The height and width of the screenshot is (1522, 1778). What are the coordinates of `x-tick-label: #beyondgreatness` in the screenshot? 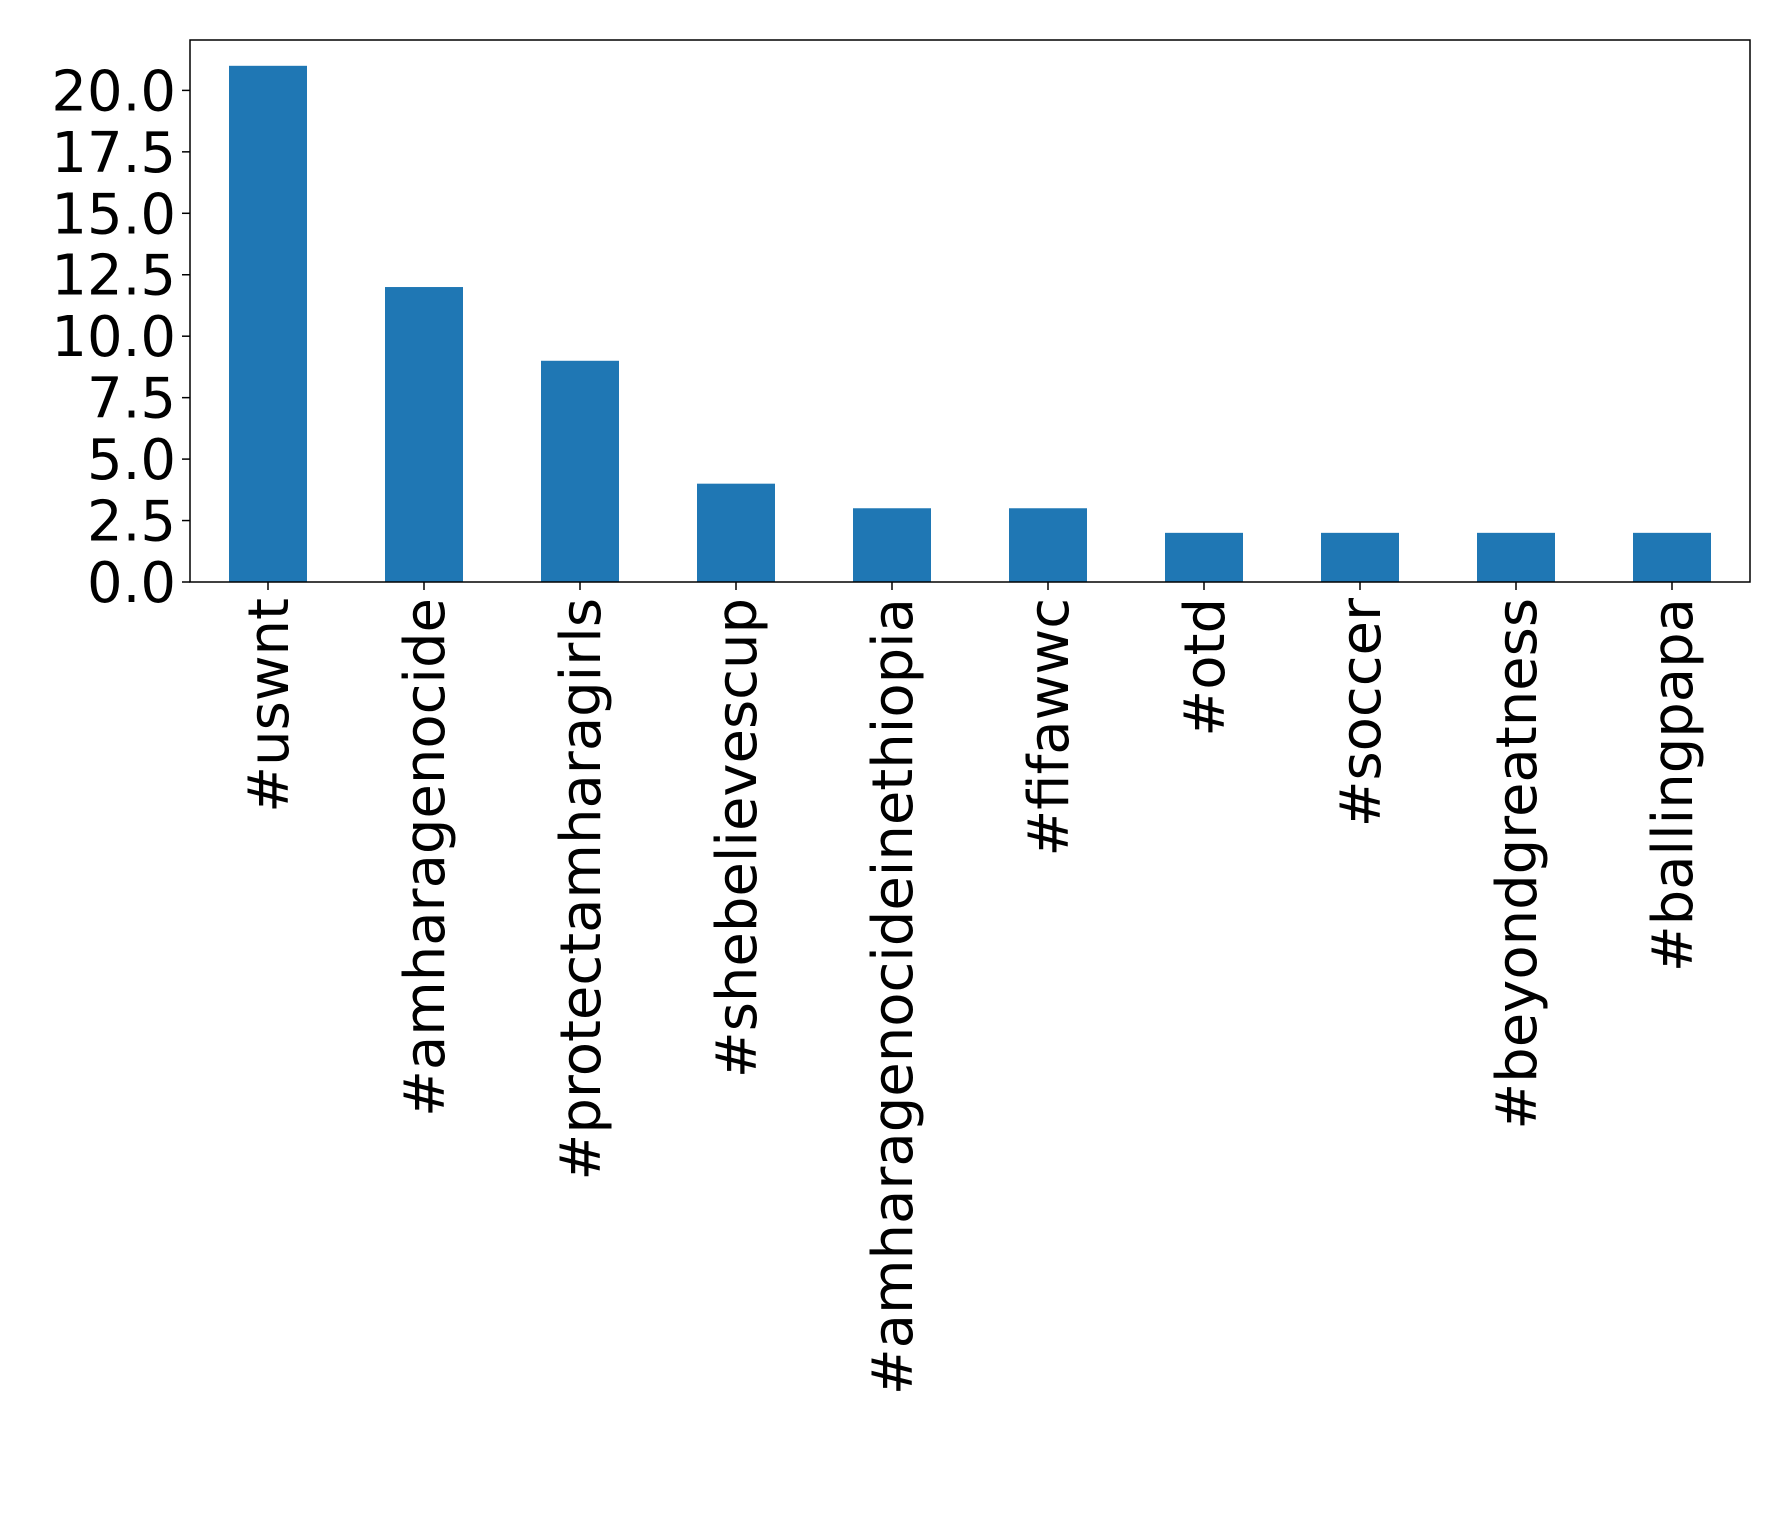 It's located at (1517, 864).